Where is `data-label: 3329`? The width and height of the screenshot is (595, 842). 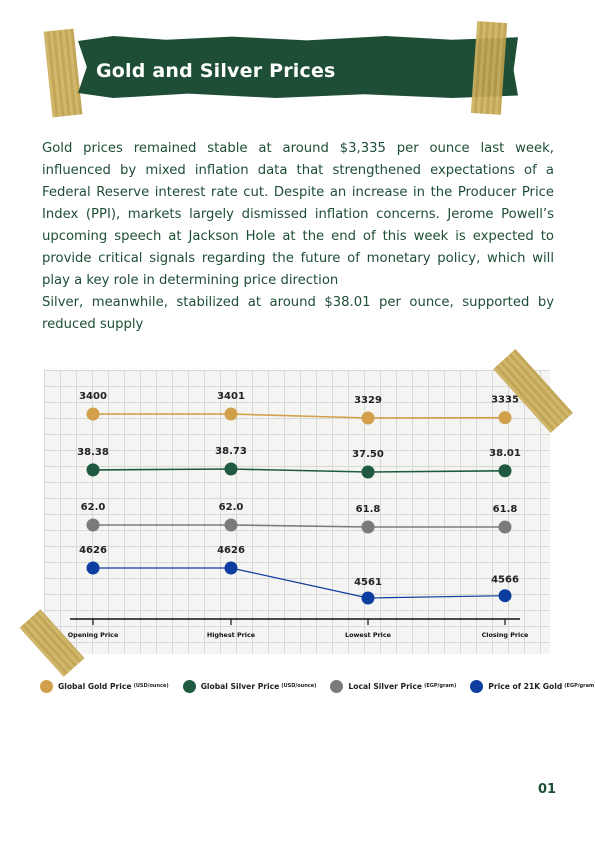 data-label: 3329 is located at coordinates (368, 400).